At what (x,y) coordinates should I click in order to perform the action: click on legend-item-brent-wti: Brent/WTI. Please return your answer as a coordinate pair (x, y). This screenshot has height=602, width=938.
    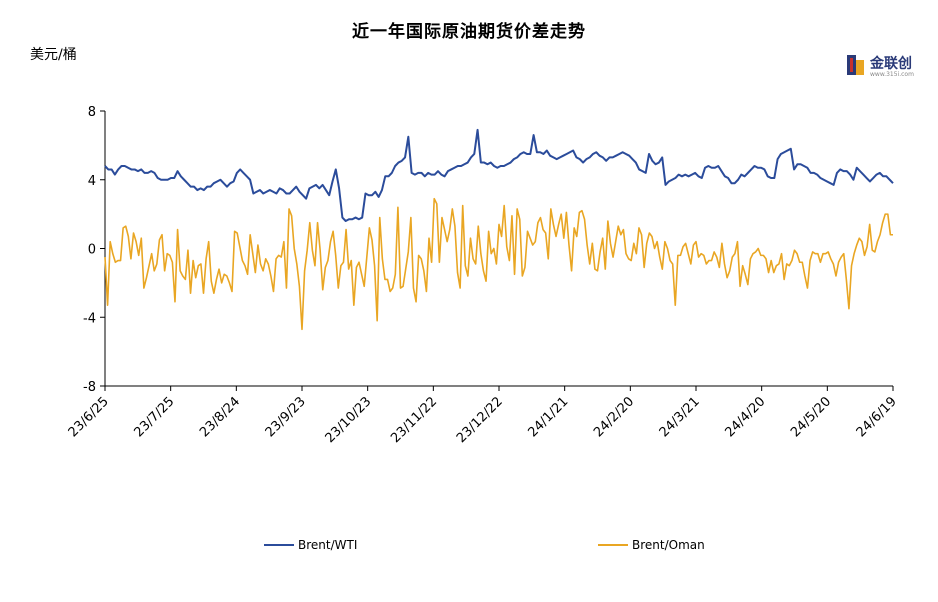
    Looking at the image, I should click on (310, 545).